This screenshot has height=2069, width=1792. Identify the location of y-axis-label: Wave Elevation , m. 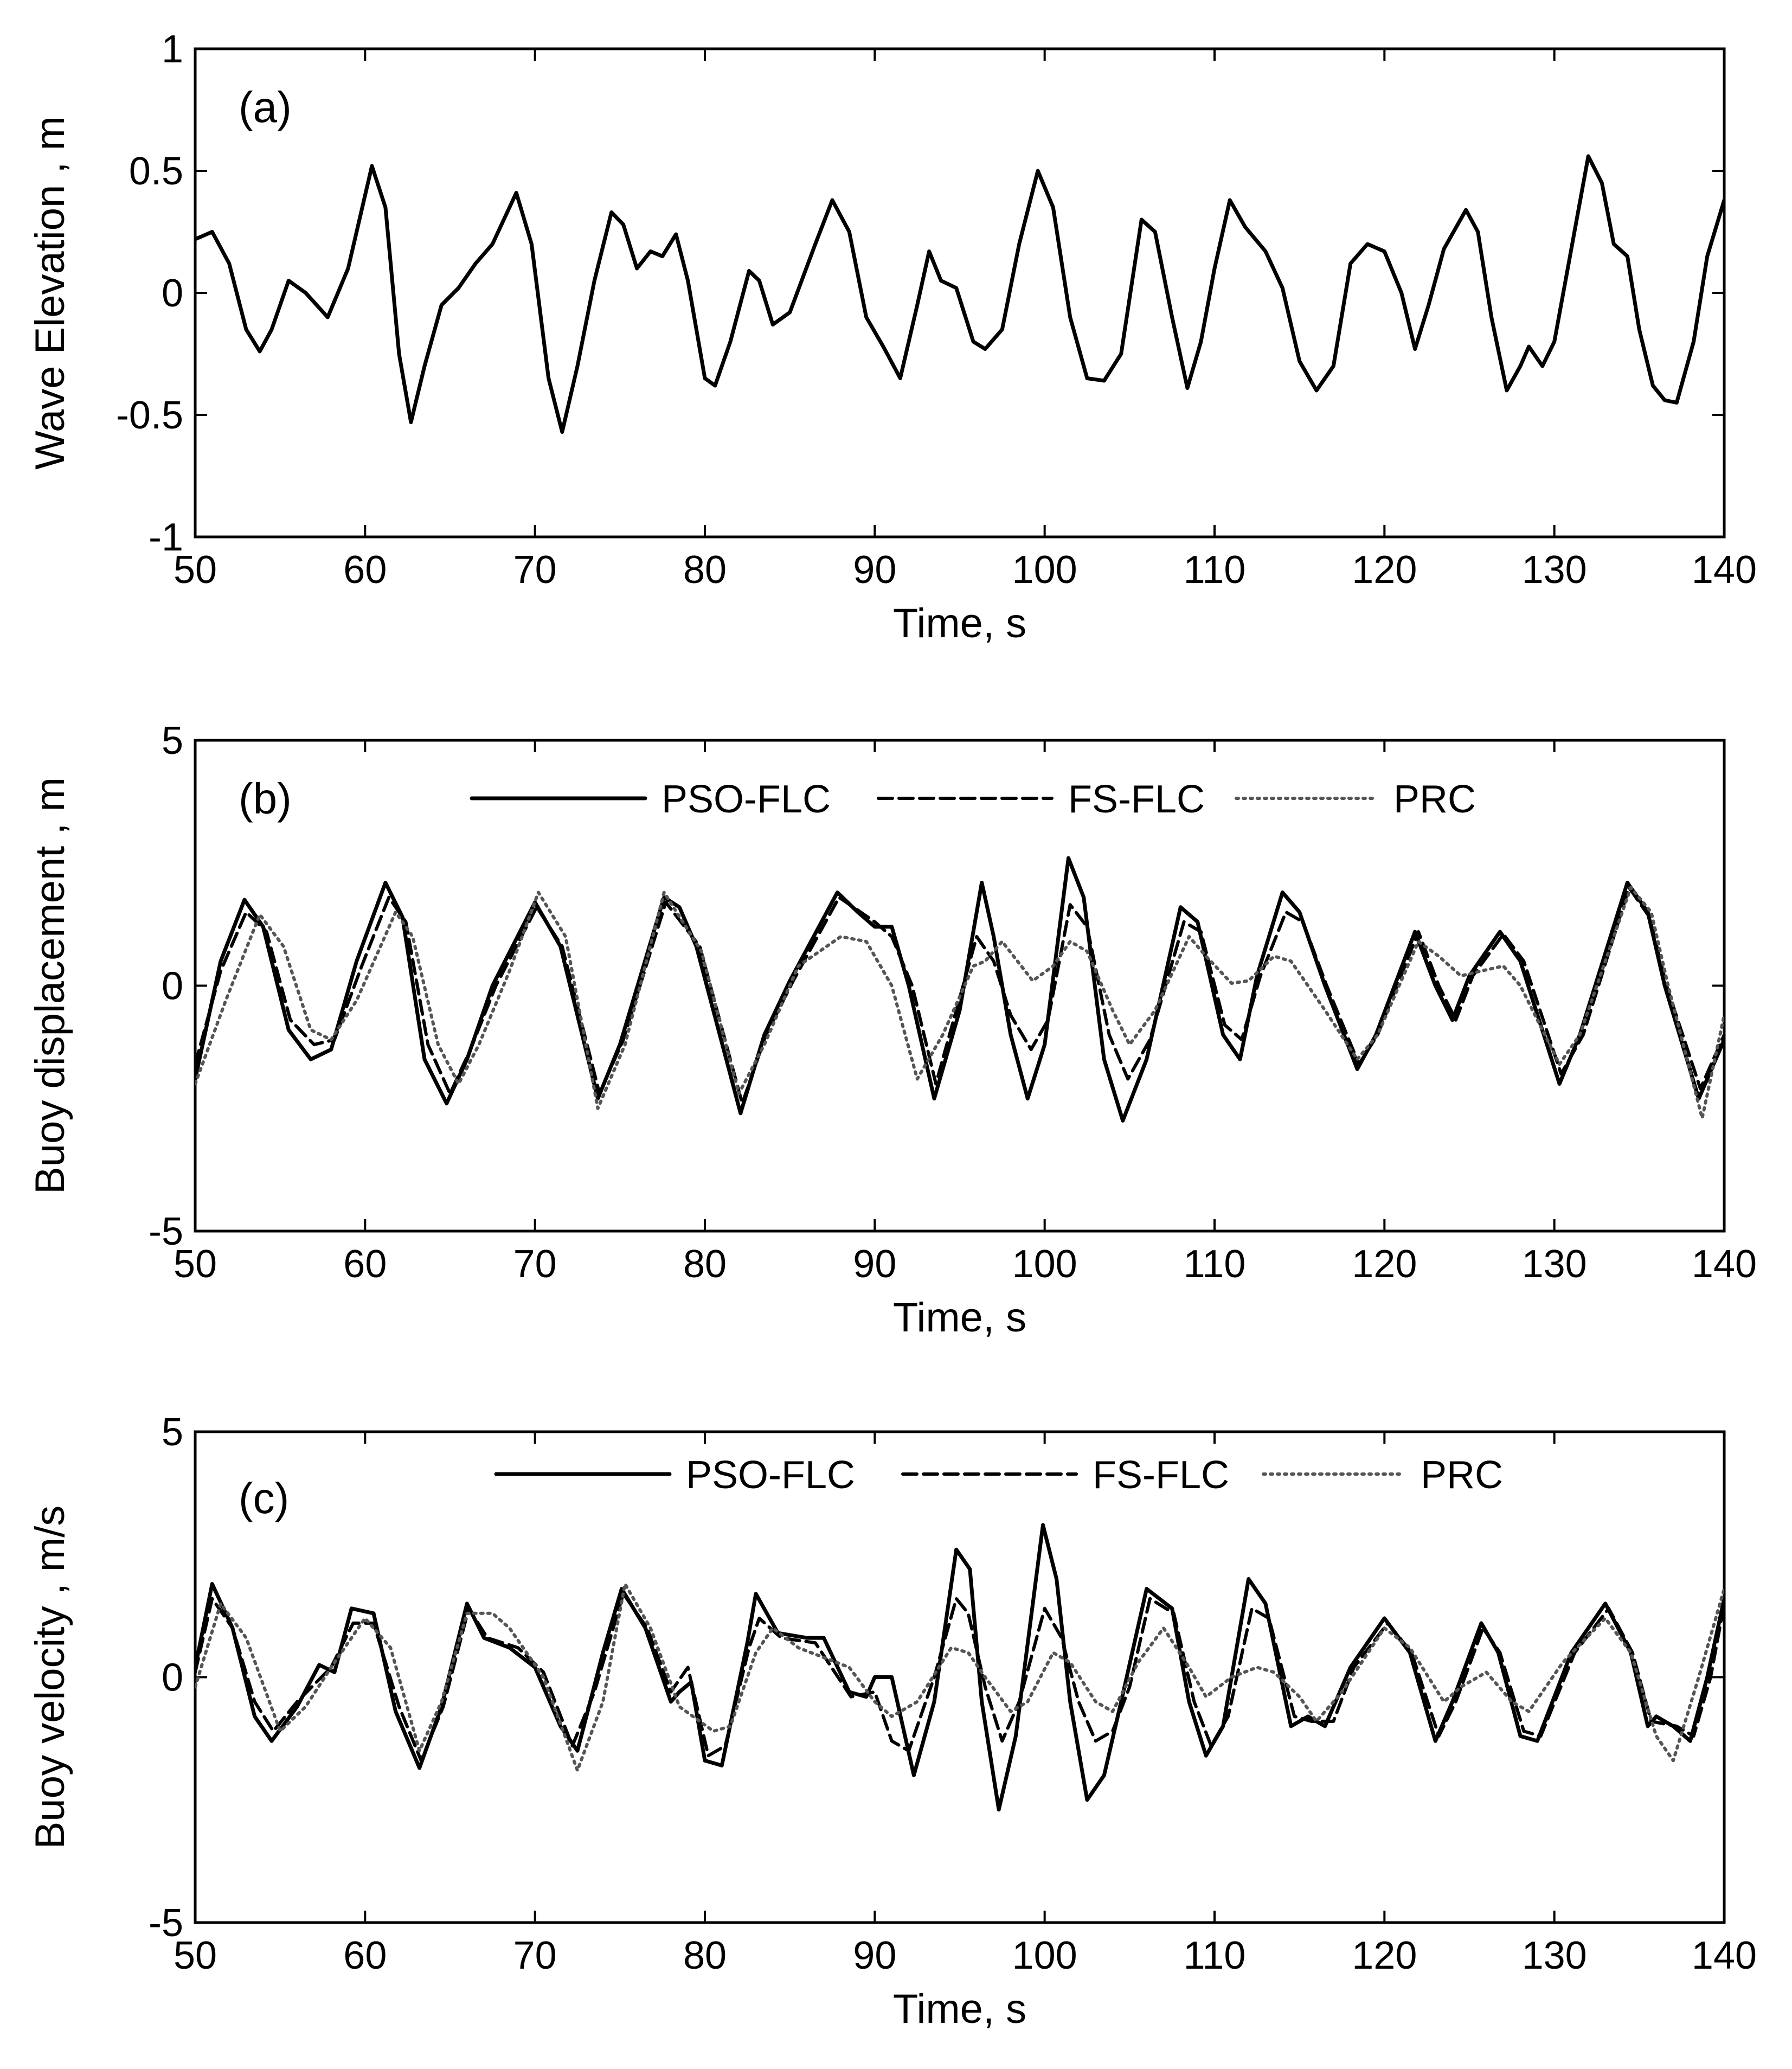
(50, 293).